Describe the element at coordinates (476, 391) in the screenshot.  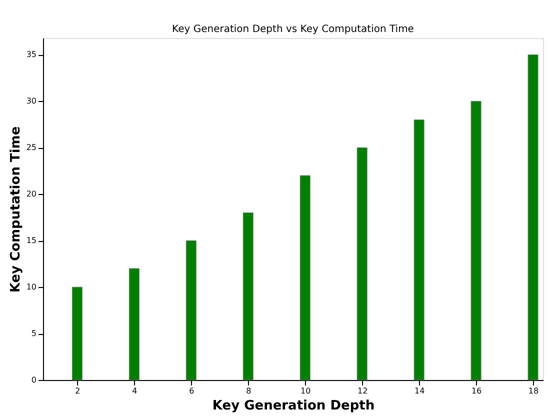
I see `x-tick-label: 16` at that location.